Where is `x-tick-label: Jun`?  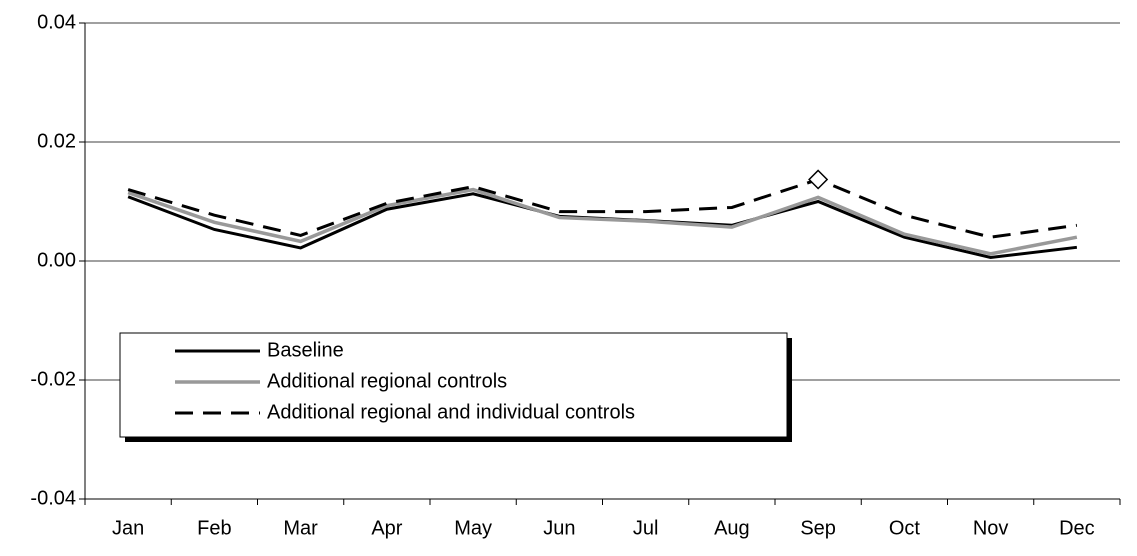
x-tick-label: Jun is located at coordinates (559, 528).